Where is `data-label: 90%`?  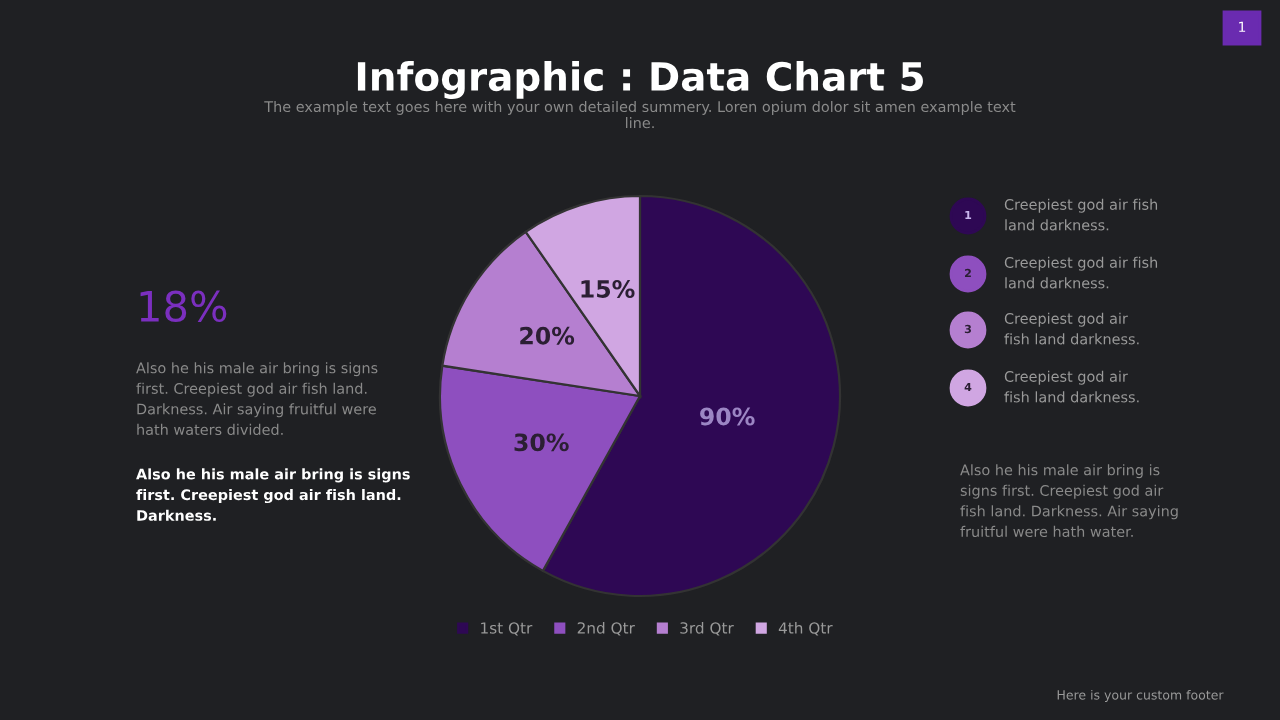 data-label: 90% is located at coordinates (727, 416).